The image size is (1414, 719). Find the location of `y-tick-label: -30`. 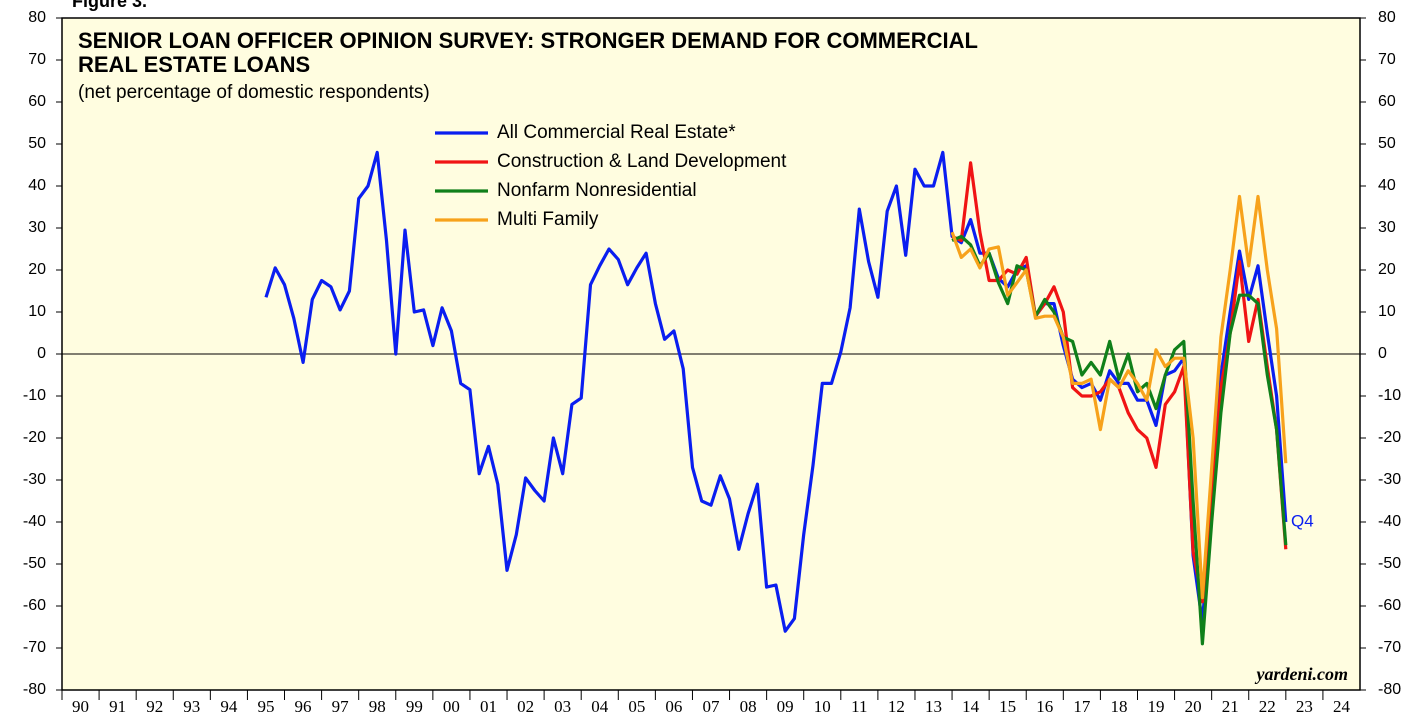

y-tick-label: -30 is located at coordinates (34, 479).